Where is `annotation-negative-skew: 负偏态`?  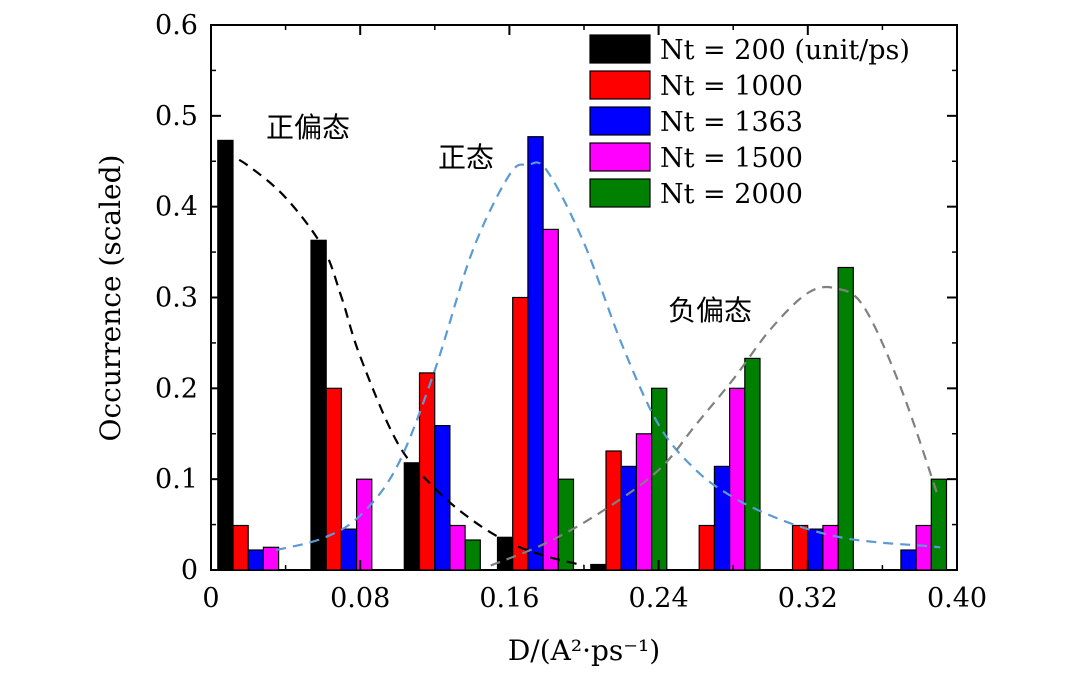
annotation-negative-skew: 负偏态 is located at coordinates (710, 310).